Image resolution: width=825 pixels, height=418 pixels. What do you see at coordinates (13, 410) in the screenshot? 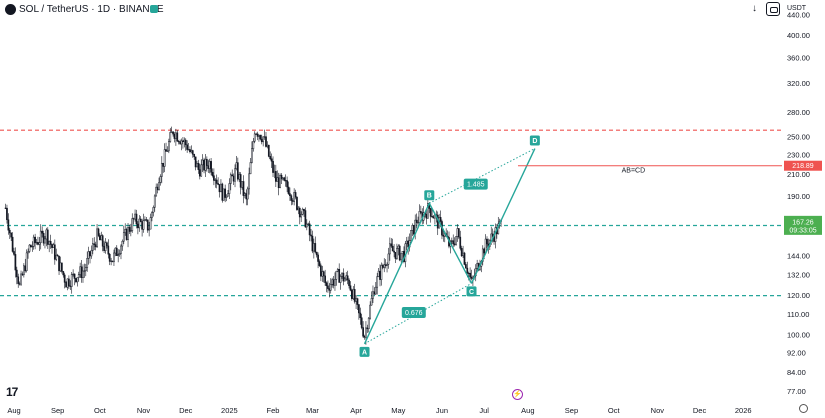
I see `x-tick-label: Aug` at bounding box center [13, 410].